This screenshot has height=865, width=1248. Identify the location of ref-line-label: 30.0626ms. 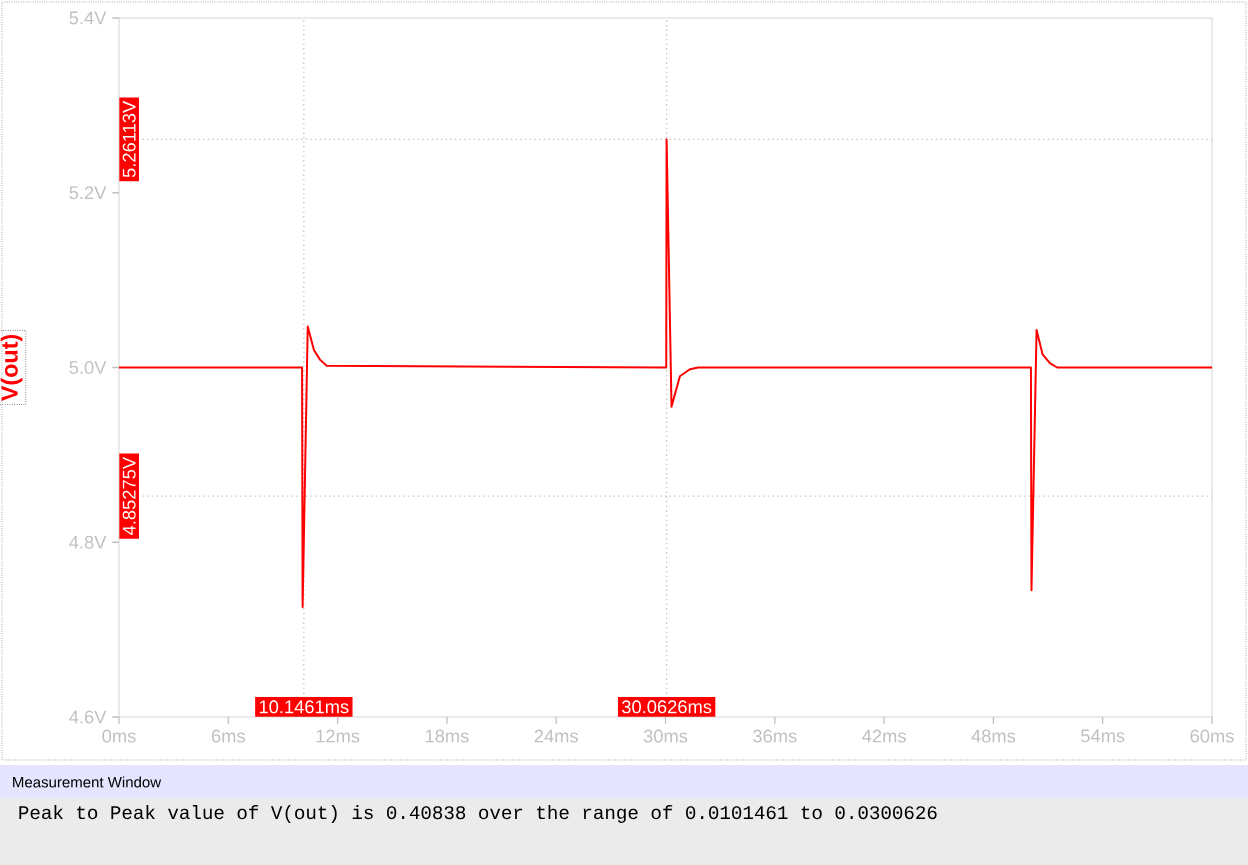
(666, 707).